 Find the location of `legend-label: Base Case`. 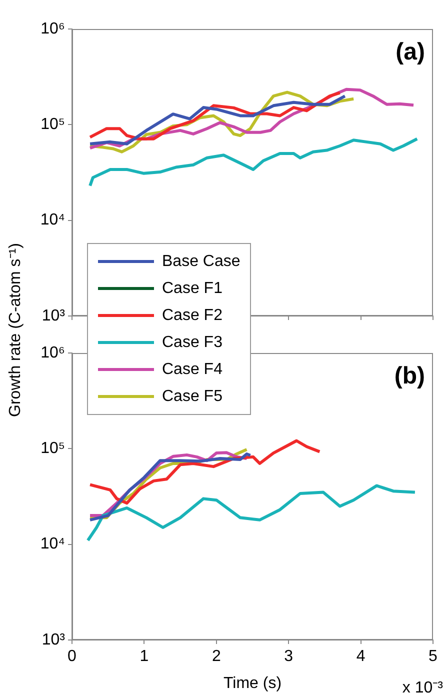

legend-label: Base Case is located at coordinates (201, 261).